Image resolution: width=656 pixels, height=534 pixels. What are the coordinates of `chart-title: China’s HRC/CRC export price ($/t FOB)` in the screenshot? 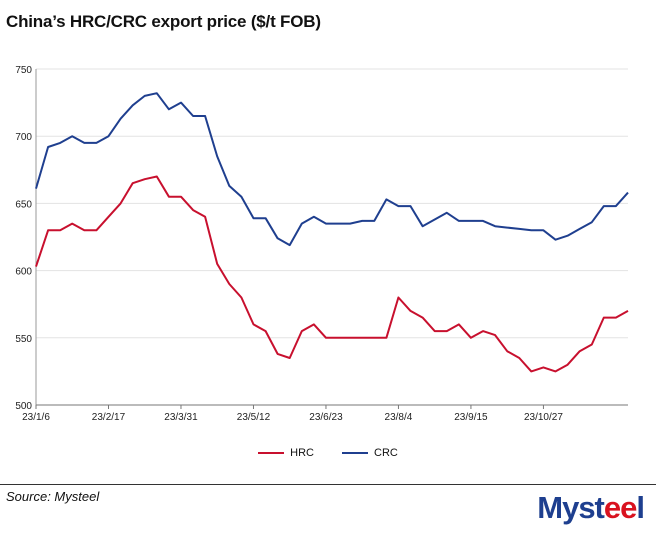 It's located at (163, 21).